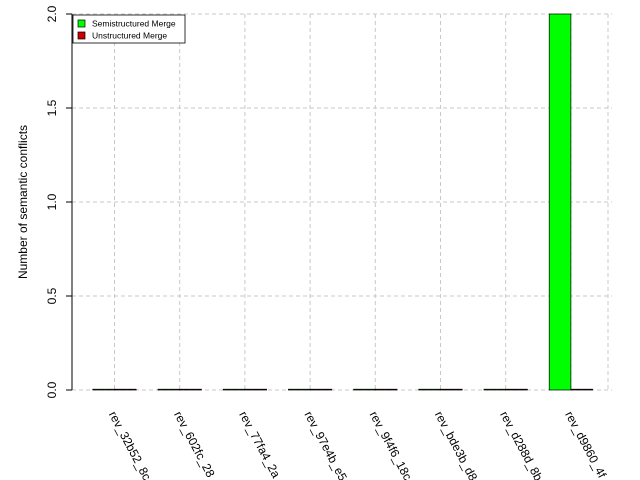 The image size is (640, 480). What do you see at coordinates (581, 389) in the screenshot?
I see `bar-unstructured-rev_d9860_4f` at bounding box center [581, 389].